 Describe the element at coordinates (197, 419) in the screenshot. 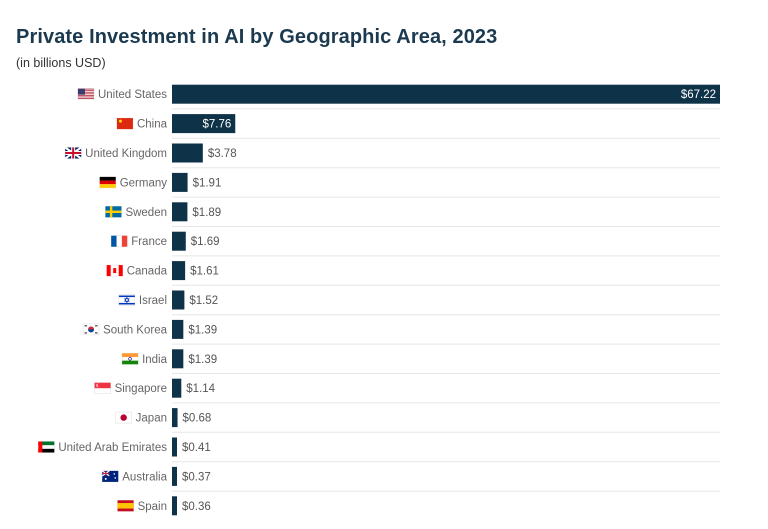

I see `value-label: $0.68` at that location.